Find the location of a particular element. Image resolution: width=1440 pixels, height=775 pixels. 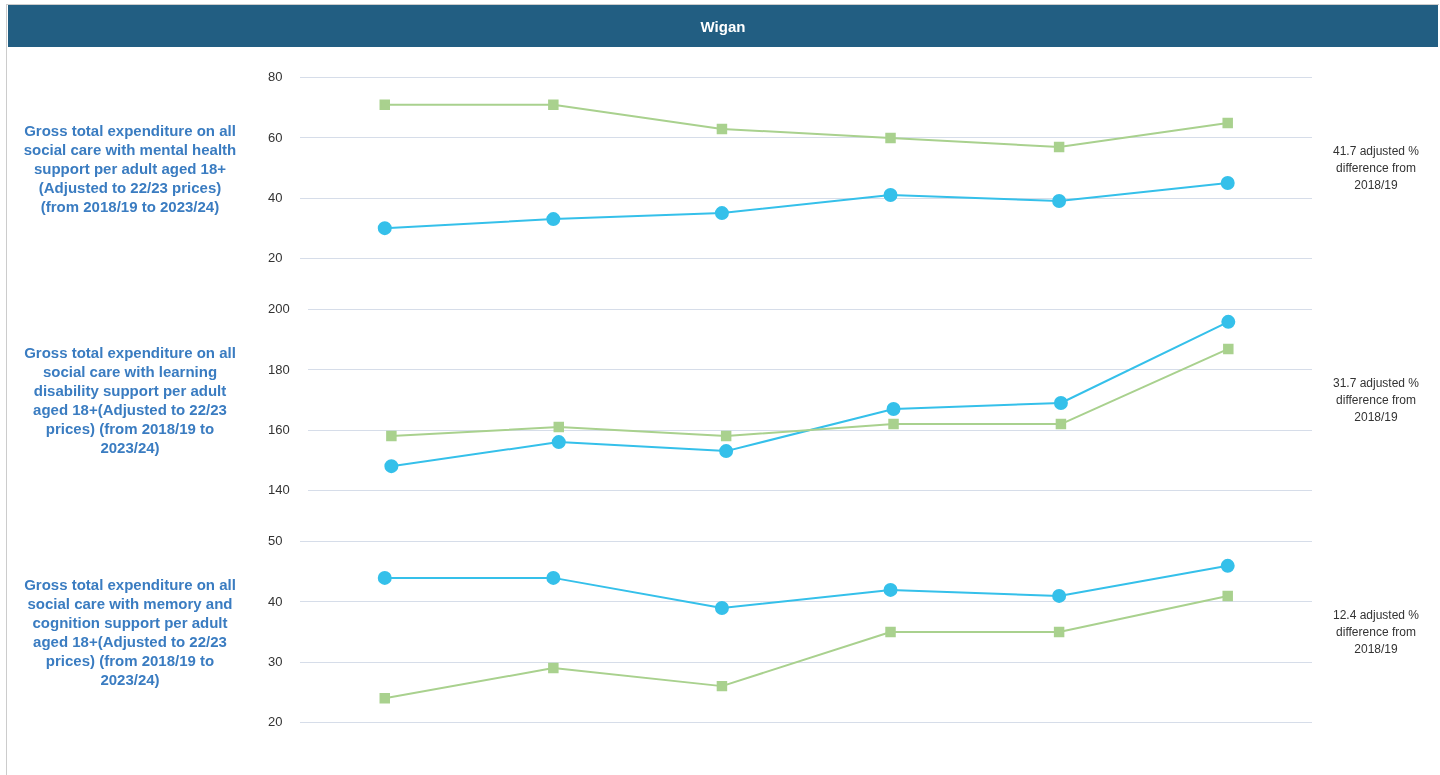

y-axis-title: Gross total expenditure on all social care with learning disability support per adult aged 18+(Adjusted to 22/23 prices) (from 2018/19 to 2023/24) is located at coordinates (130, 400).